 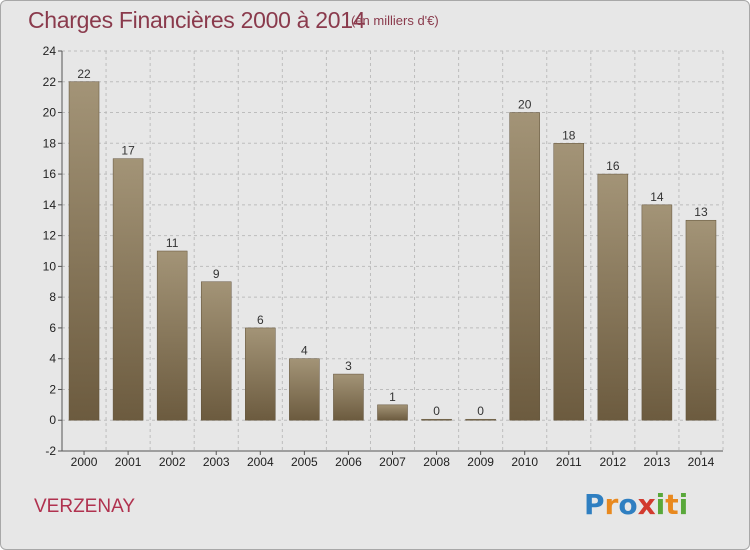 What do you see at coordinates (52, 420) in the screenshot?
I see `y-tick-label: 0` at bounding box center [52, 420].